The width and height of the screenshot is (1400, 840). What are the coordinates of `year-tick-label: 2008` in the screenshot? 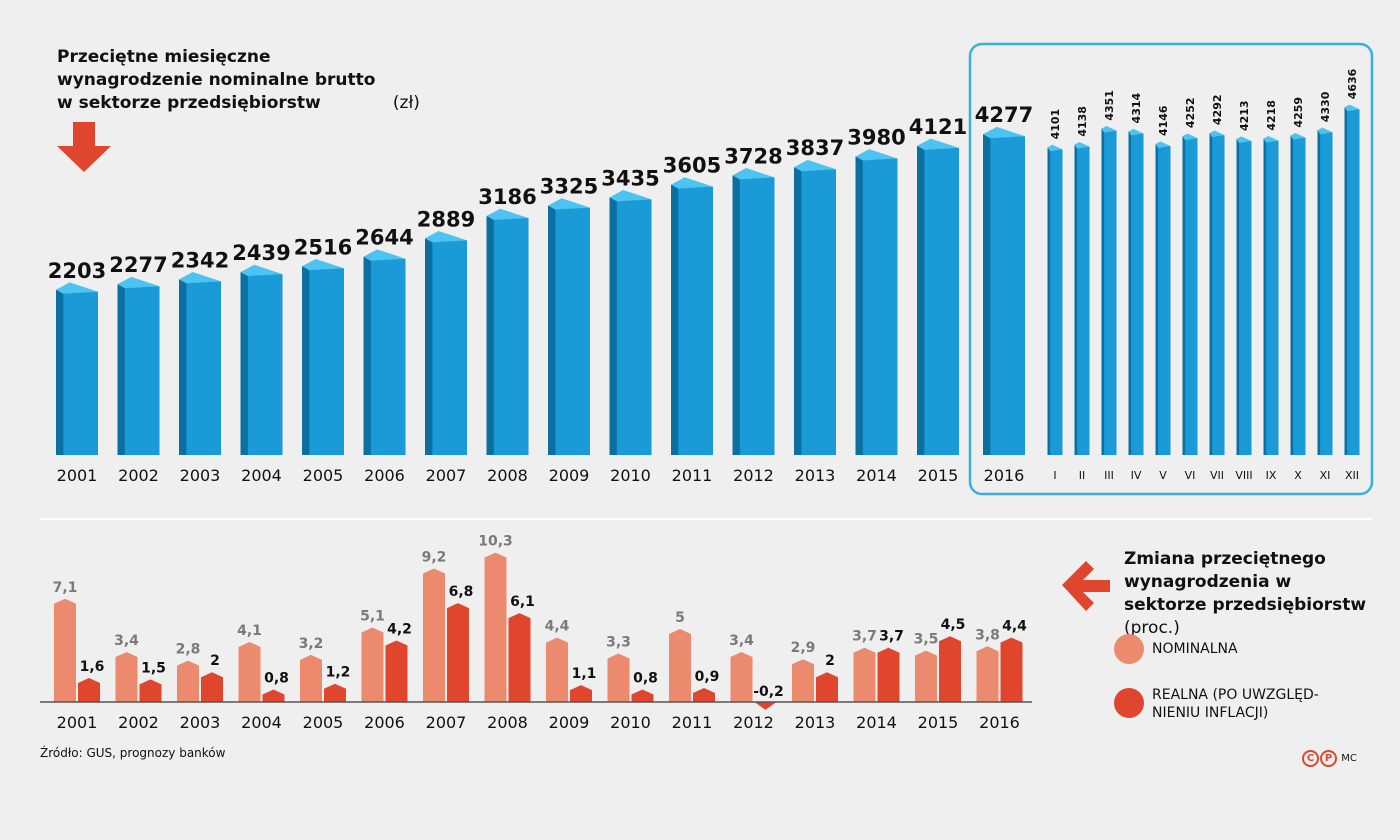 It's located at (507, 722).